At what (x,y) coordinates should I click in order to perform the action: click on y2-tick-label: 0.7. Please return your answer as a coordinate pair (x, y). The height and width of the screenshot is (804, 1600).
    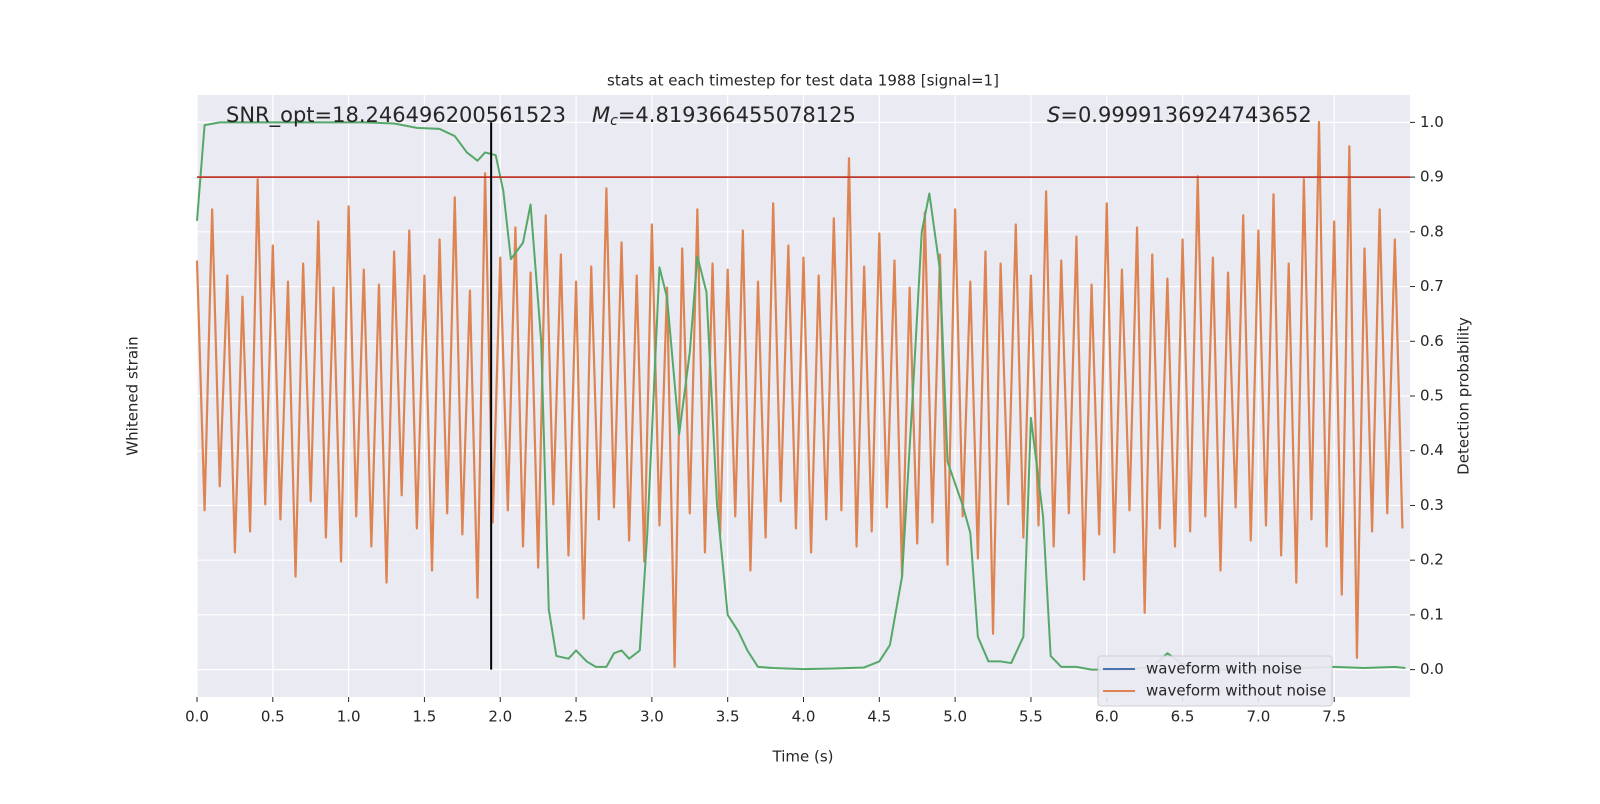
    Looking at the image, I should click on (1432, 286).